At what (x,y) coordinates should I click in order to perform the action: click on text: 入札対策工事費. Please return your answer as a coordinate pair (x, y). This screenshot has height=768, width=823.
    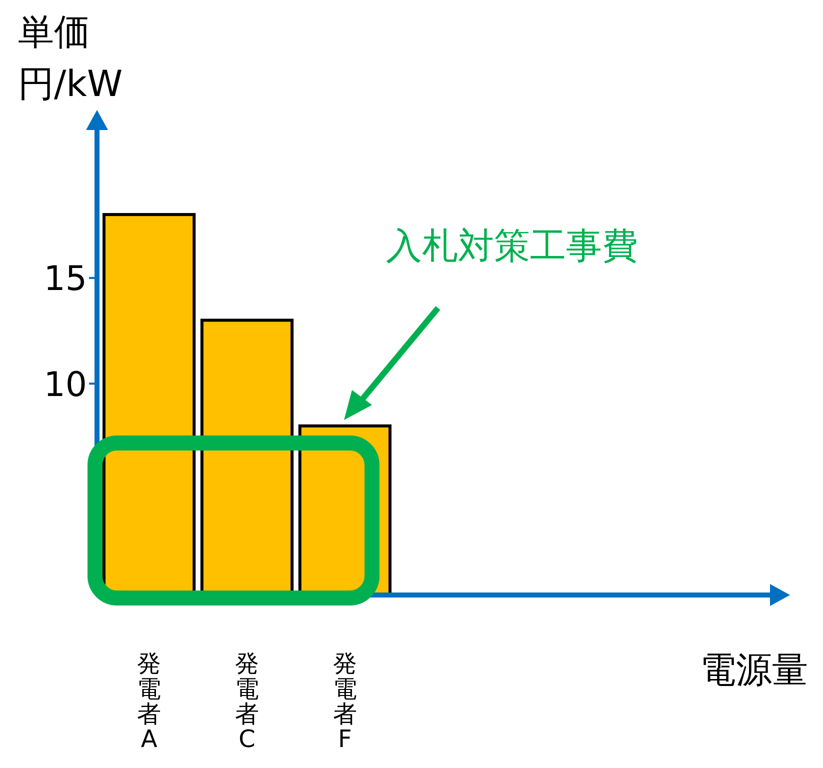
    Looking at the image, I should click on (512, 246).